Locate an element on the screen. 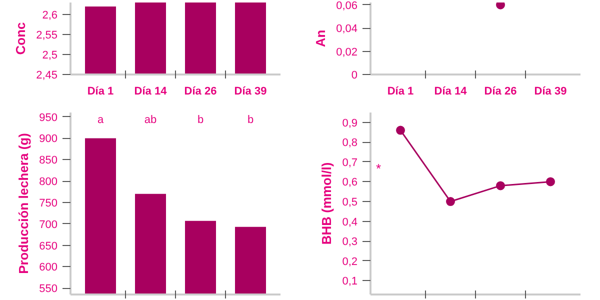 The image size is (600, 300). y-tick-label: 850 is located at coordinates (48, 160).